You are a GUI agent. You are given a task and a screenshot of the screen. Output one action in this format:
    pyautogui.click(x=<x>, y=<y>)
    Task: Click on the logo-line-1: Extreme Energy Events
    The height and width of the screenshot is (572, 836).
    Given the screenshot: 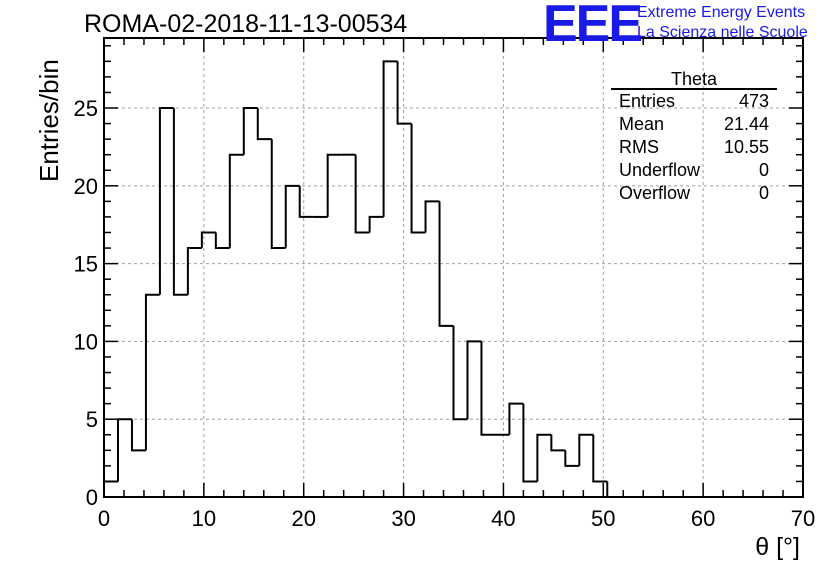 What is the action you would take?
    pyautogui.click(x=721, y=12)
    